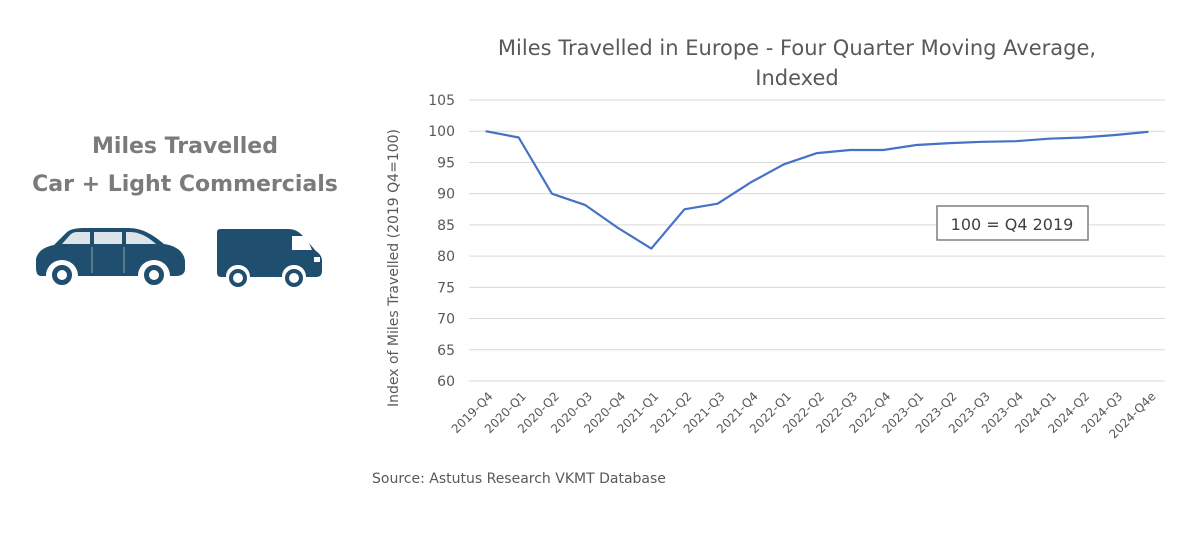 The image size is (1200, 542). What do you see at coordinates (441, 241) in the screenshot?
I see `y-tick-labels: 60 65 70 75 80 85 90 95 100 105` at bounding box center [441, 241].